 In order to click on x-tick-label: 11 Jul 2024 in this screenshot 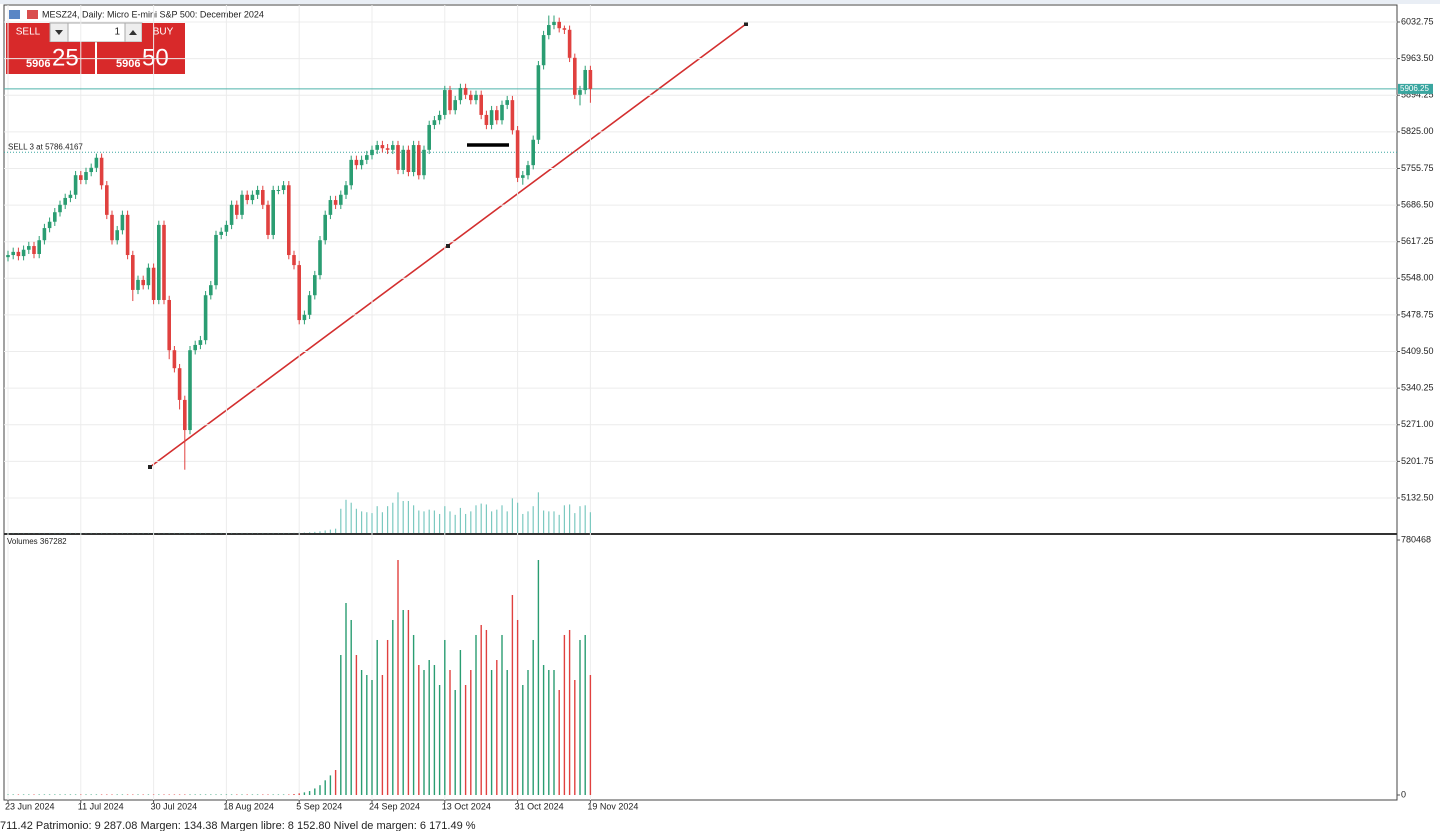, I will do `click(101, 806)`.